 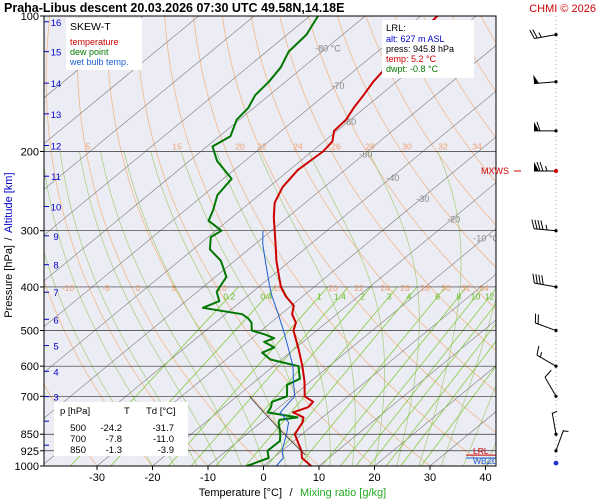 What do you see at coordinates (430, 478) in the screenshot?
I see `temp-tick-label: 30` at bounding box center [430, 478].